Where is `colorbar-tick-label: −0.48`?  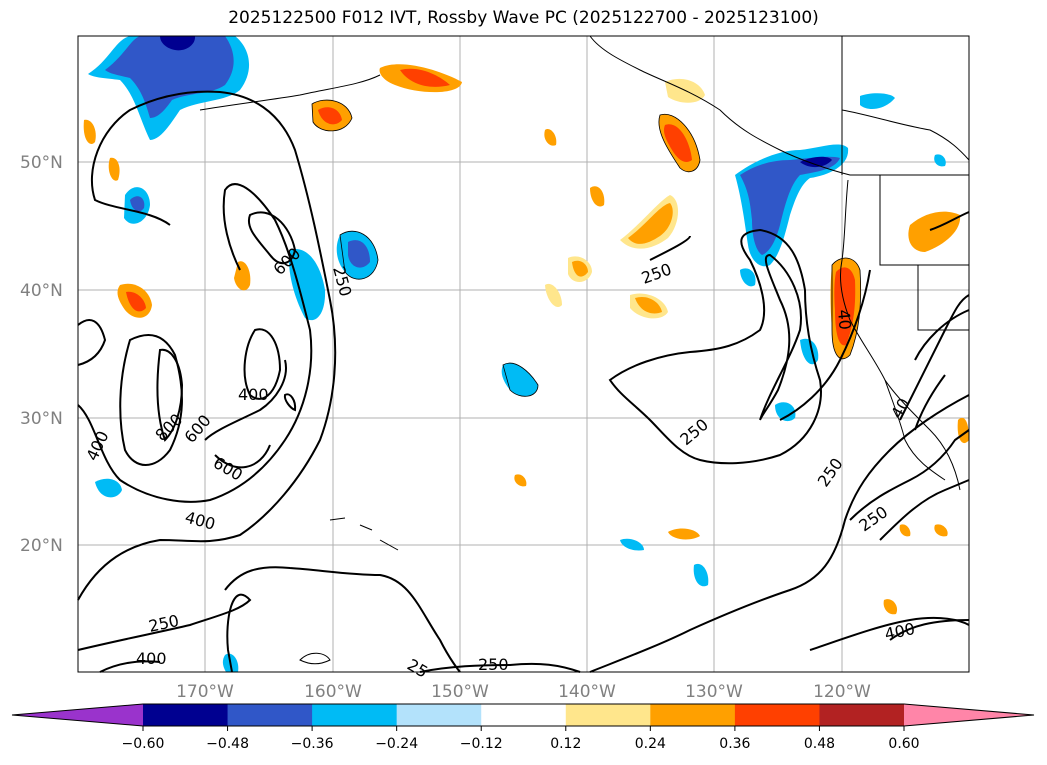
colorbar-tick-label: −0.48 is located at coordinates (227, 744).